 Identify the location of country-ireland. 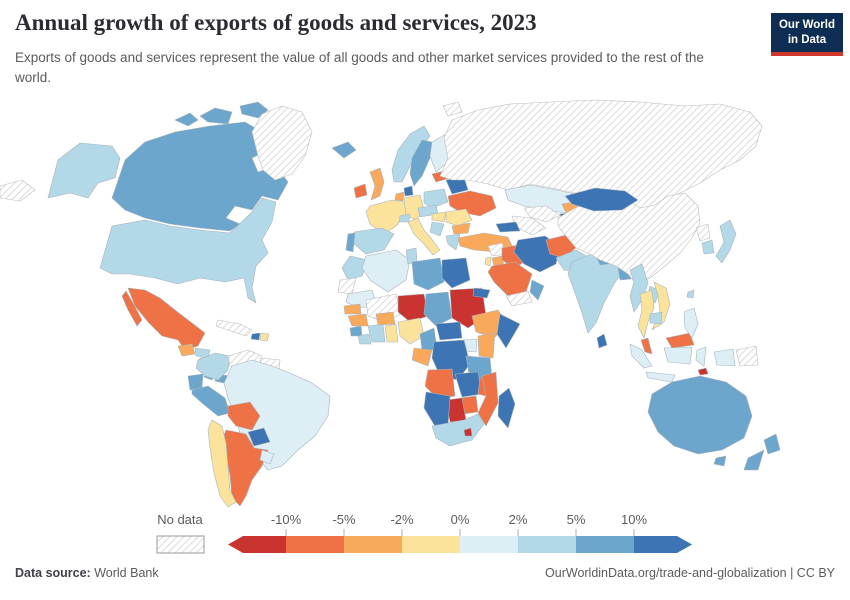
(360, 191).